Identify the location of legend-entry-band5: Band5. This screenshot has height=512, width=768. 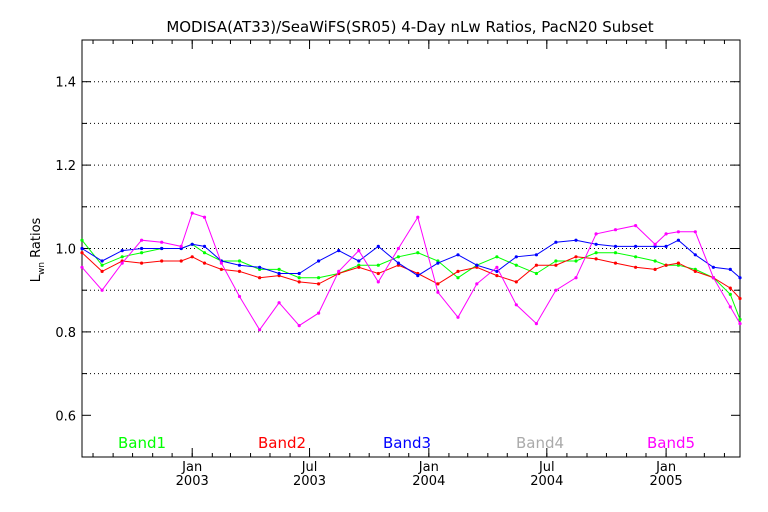
(671, 443).